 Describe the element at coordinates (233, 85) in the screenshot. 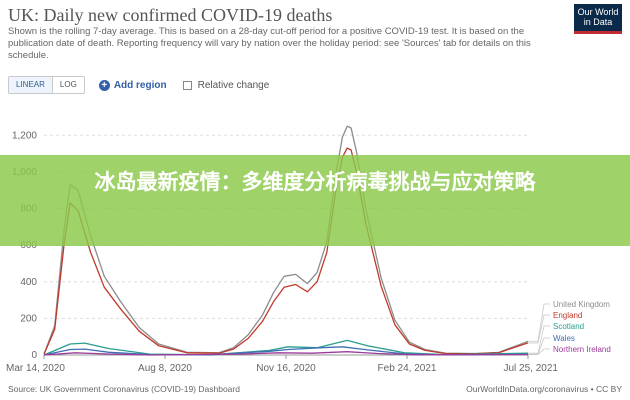

I see `relative-change-label: Relative change` at that location.